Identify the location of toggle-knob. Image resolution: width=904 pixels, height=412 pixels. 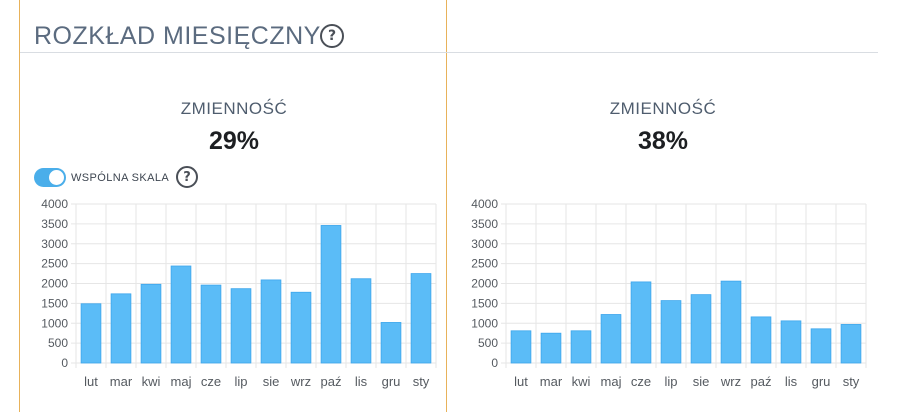
(56, 177).